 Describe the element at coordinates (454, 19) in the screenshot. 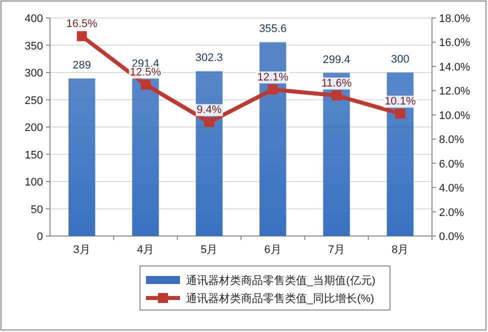

I see `y2-tick-label: 18.0%` at that location.